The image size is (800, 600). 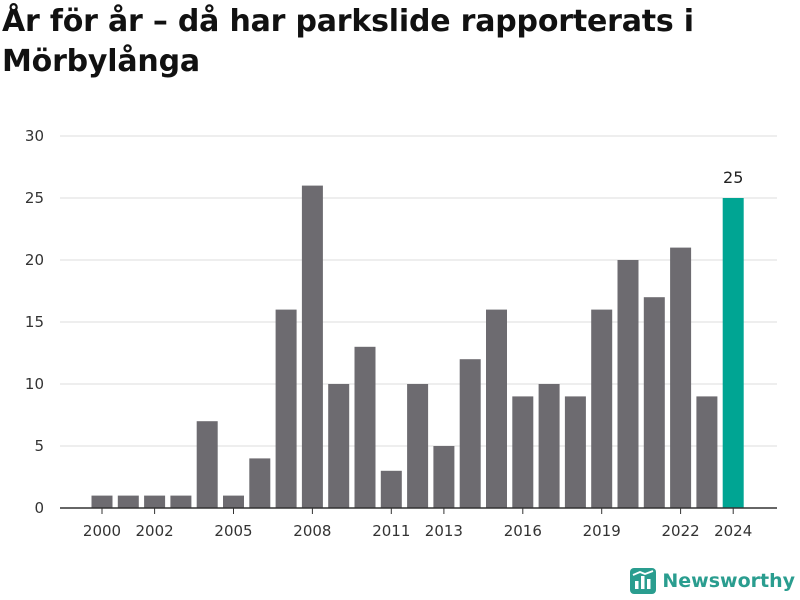 I want to click on bar-2001, so click(x=128, y=501).